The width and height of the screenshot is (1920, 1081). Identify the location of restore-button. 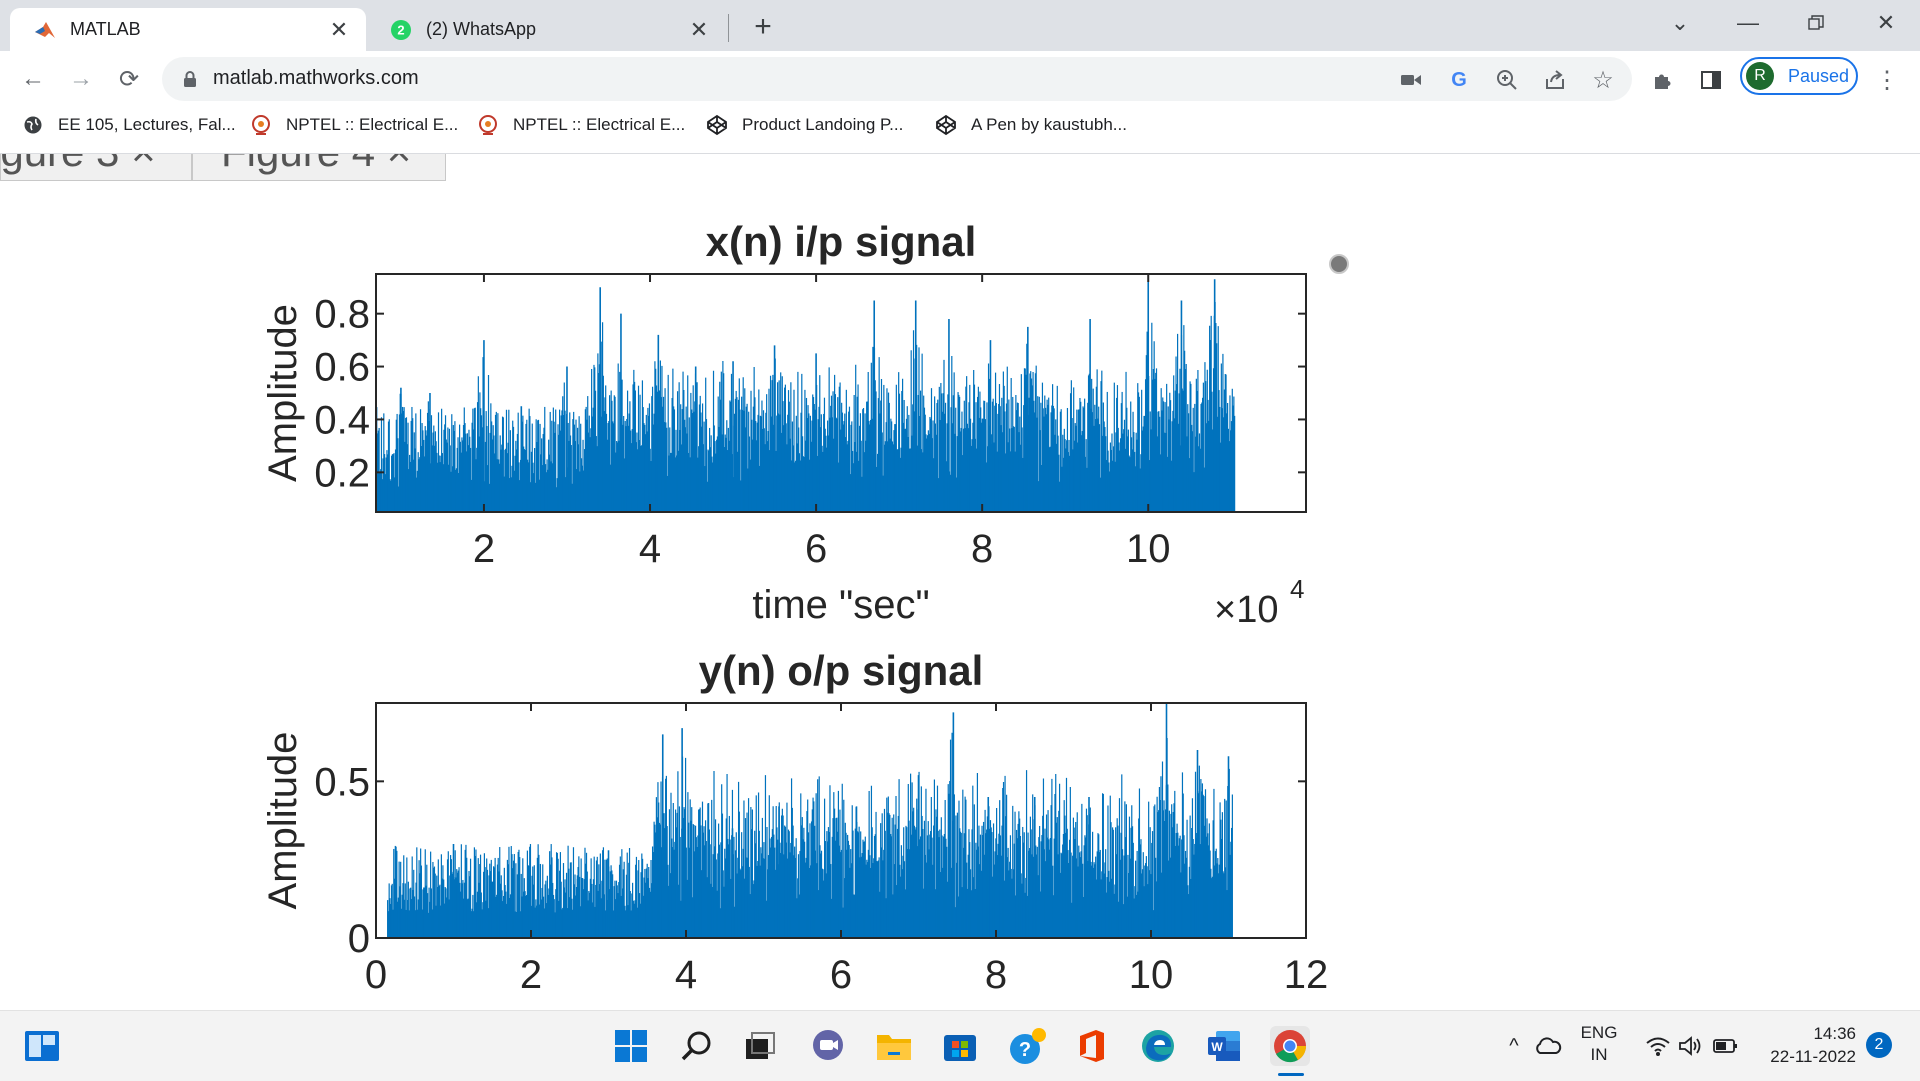
(1816, 23).